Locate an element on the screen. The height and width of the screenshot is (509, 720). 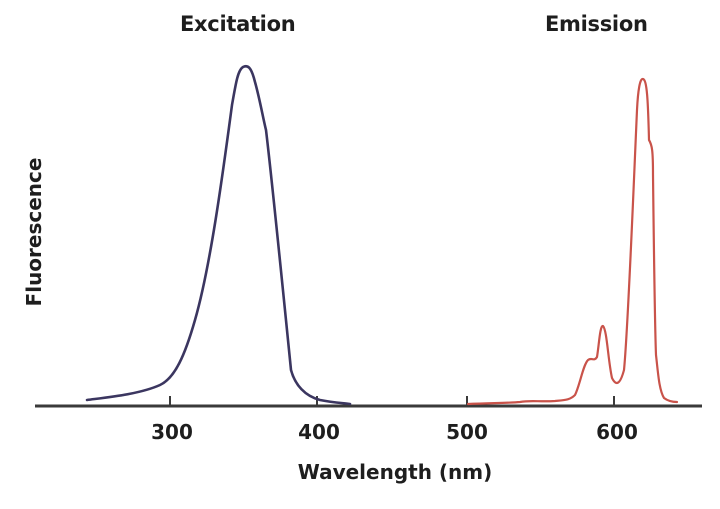
x-axis-label: Wavelength (nm) is located at coordinates (395, 472).